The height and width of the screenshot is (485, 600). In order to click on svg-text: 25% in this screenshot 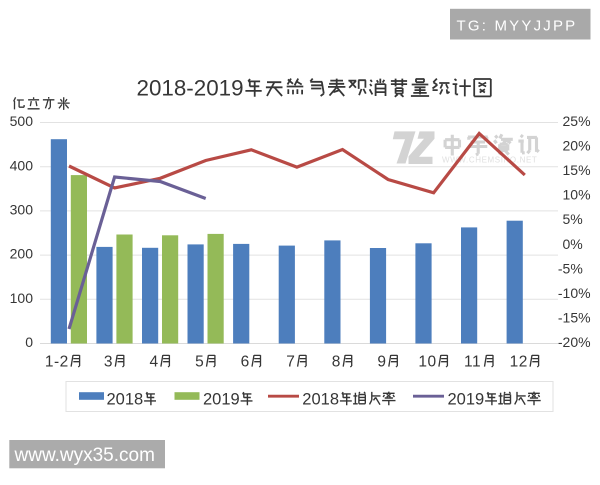, I will do `click(577, 121)`.